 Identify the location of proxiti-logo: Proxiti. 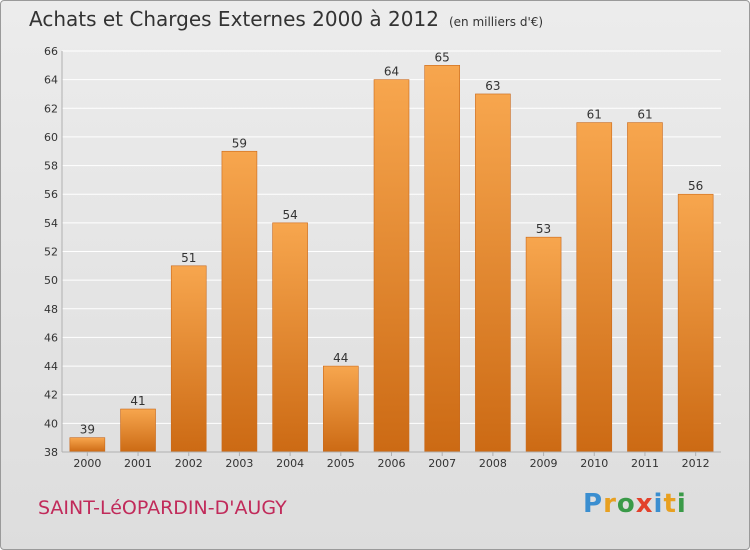
(635, 504).